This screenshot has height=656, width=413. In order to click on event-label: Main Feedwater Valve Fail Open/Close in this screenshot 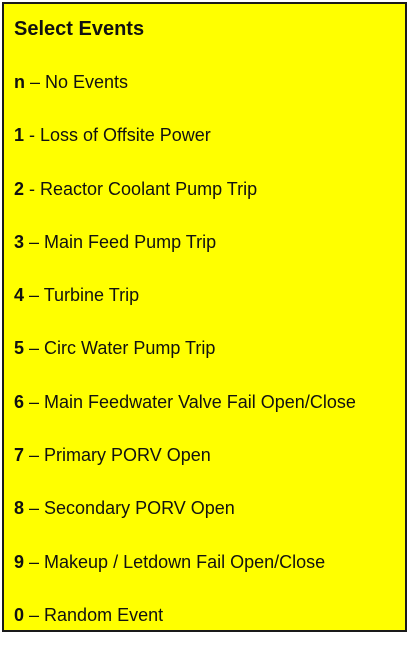, I will do `click(200, 401)`.